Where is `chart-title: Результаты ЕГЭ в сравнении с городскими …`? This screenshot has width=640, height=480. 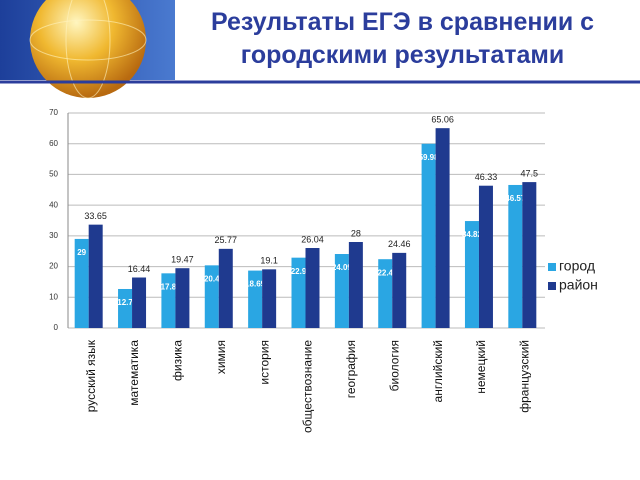
chart-title: Результаты ЕГЭ в сравнении с городскими … is located at coordinates (402, 38).